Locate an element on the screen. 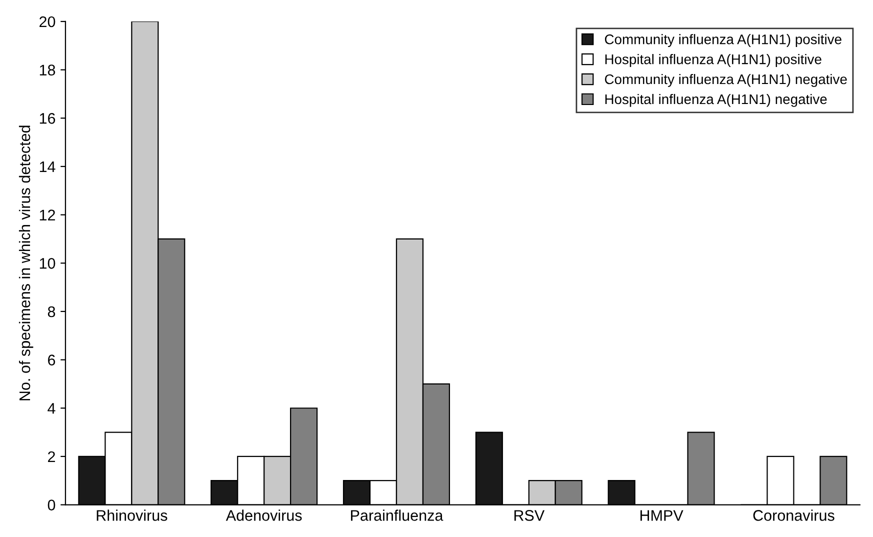  x-tick-label: Adenovirus is located at coordinates (264, 515).